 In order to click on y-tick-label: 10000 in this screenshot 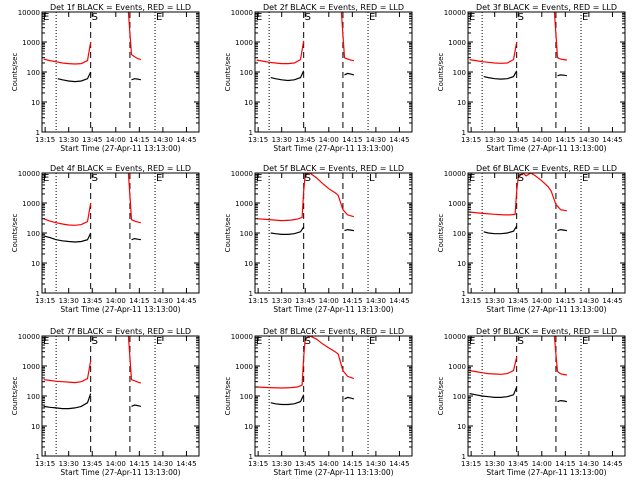, I will do `click(455, 174)`.